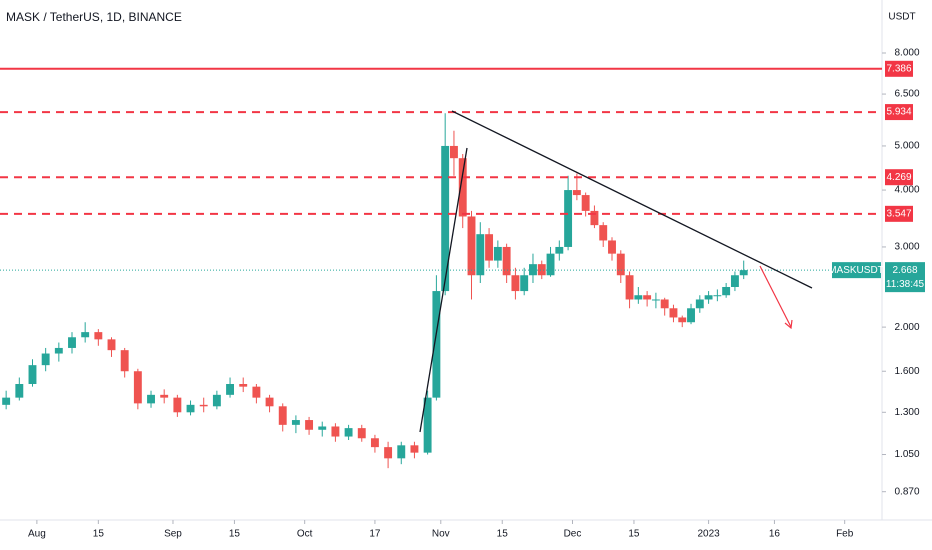  Describe the element at coordinates (775, 534) in the screenshot. I see `x-tick-label: 16` at that location.